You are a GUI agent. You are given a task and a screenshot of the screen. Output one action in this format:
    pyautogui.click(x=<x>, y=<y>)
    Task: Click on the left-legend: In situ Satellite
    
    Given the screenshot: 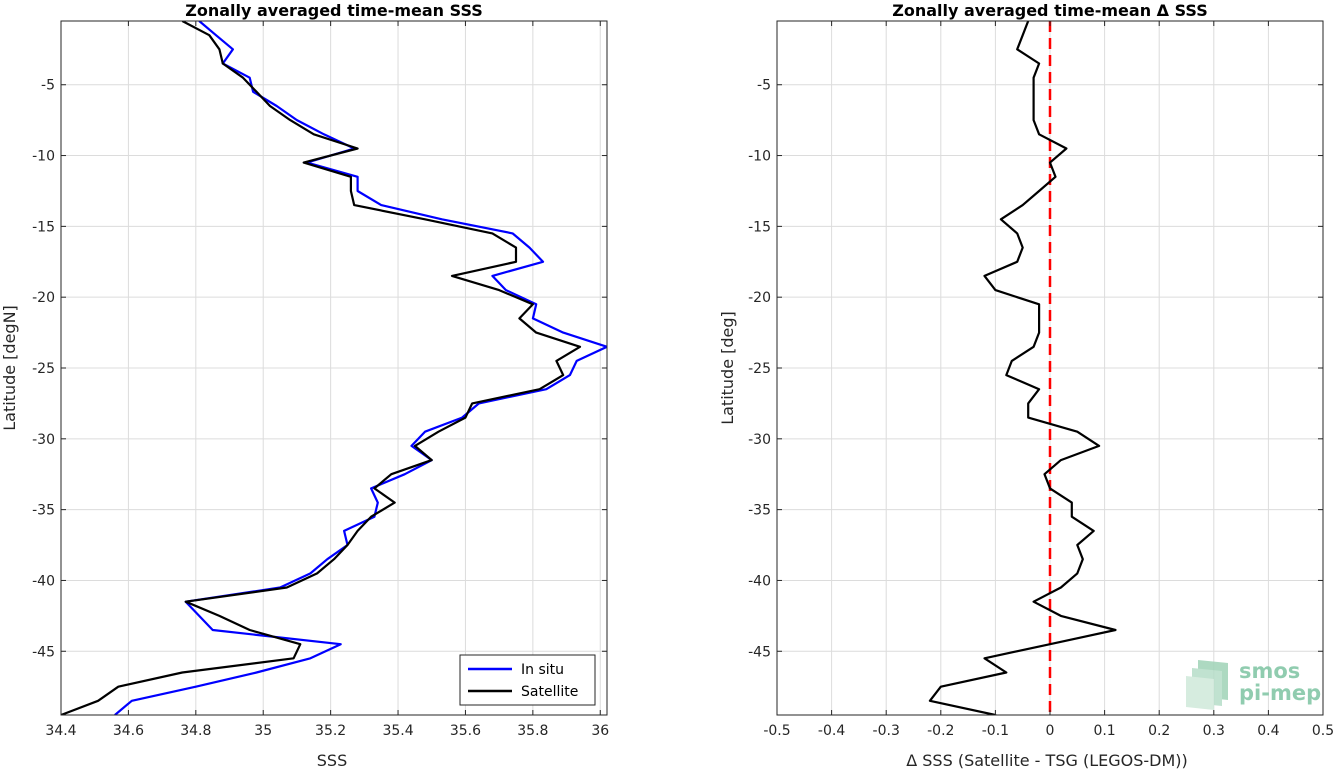 What is the action you would take?
    pyautogui.click(x=527, y=680)
    